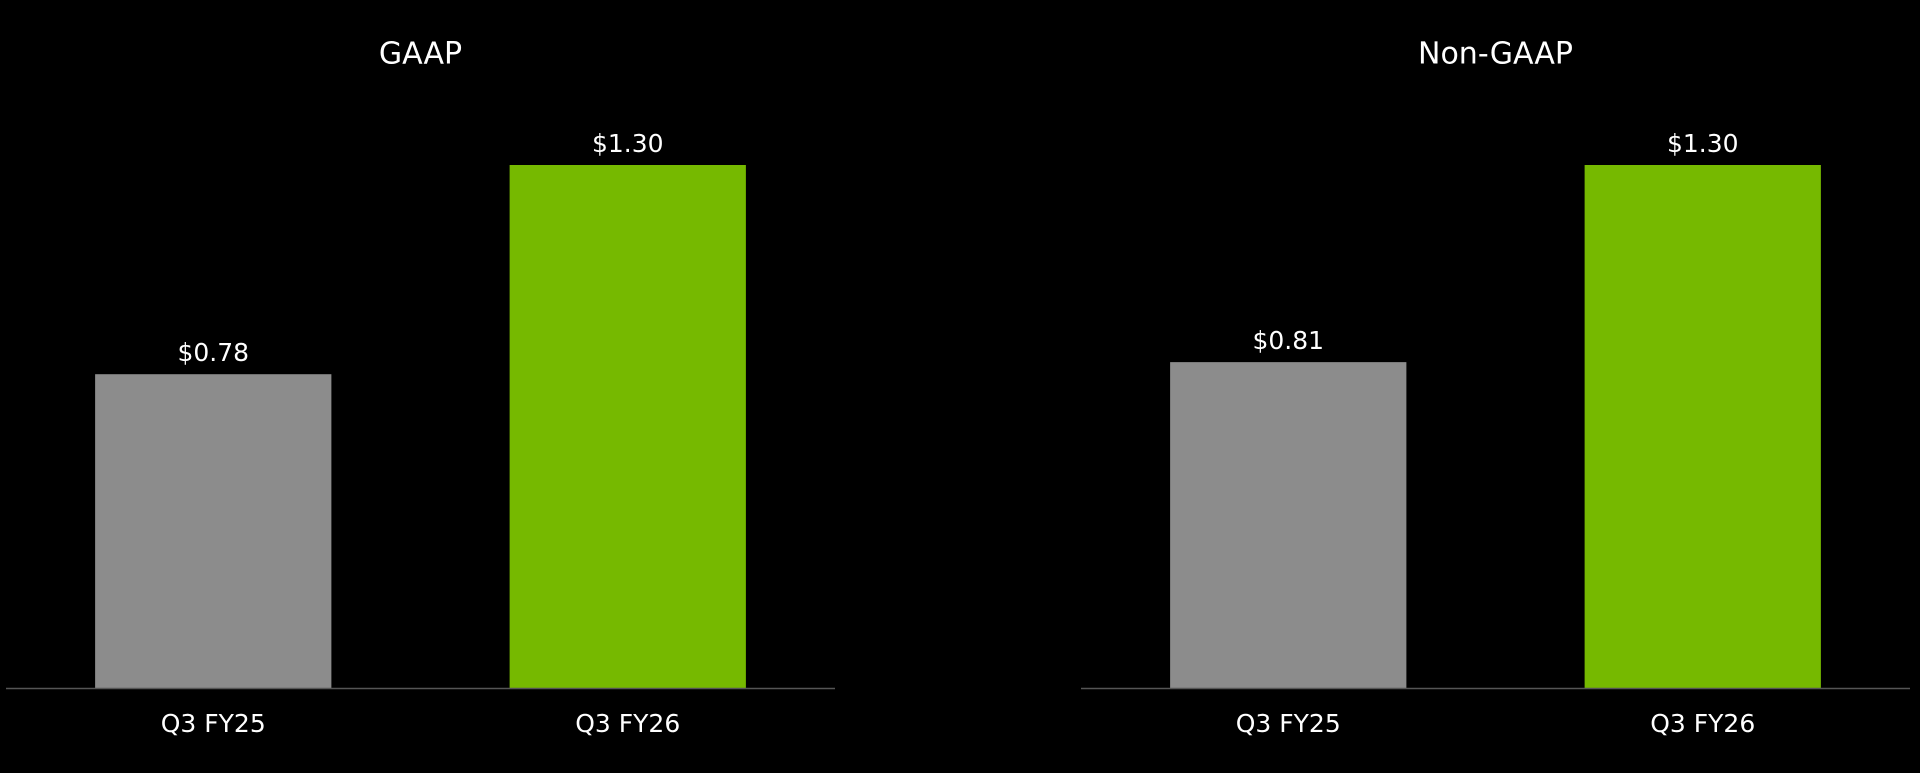 This screenshot has width=1920, height=773. Describe the element at coordinates (1495, 54) in the screenshot. I see `chart-title: Non-GAAP` at that location.